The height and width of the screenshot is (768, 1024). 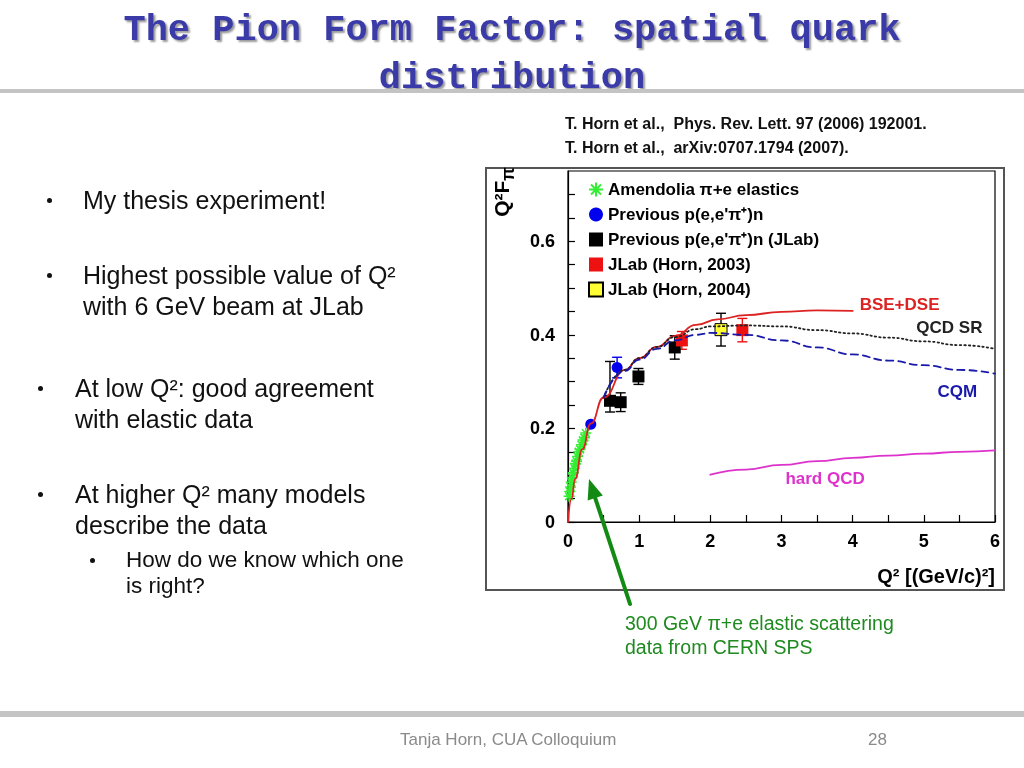 I want to click on x-tick-label: 5, so click(x=923, y=541).